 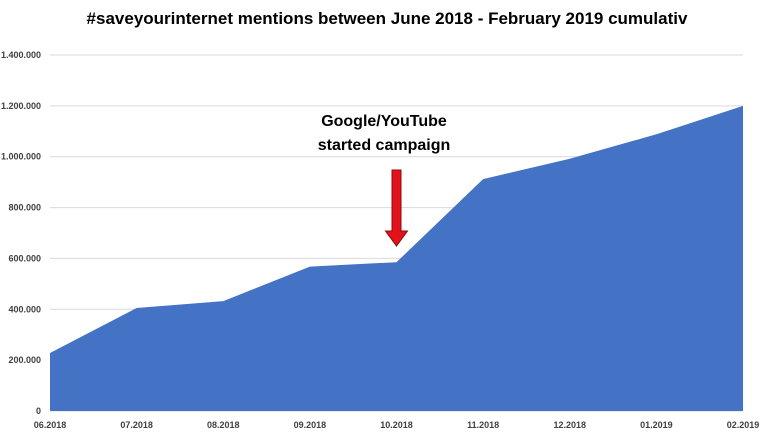 I want to click on annotation-arrow, so click(x=396, y=208).